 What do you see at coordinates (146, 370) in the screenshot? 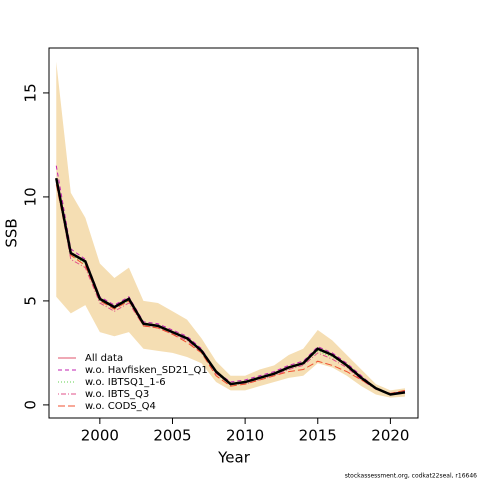
I see `legend-label: w.o. Havfisken_SD21_Q1` at bounding box center [146, 370].